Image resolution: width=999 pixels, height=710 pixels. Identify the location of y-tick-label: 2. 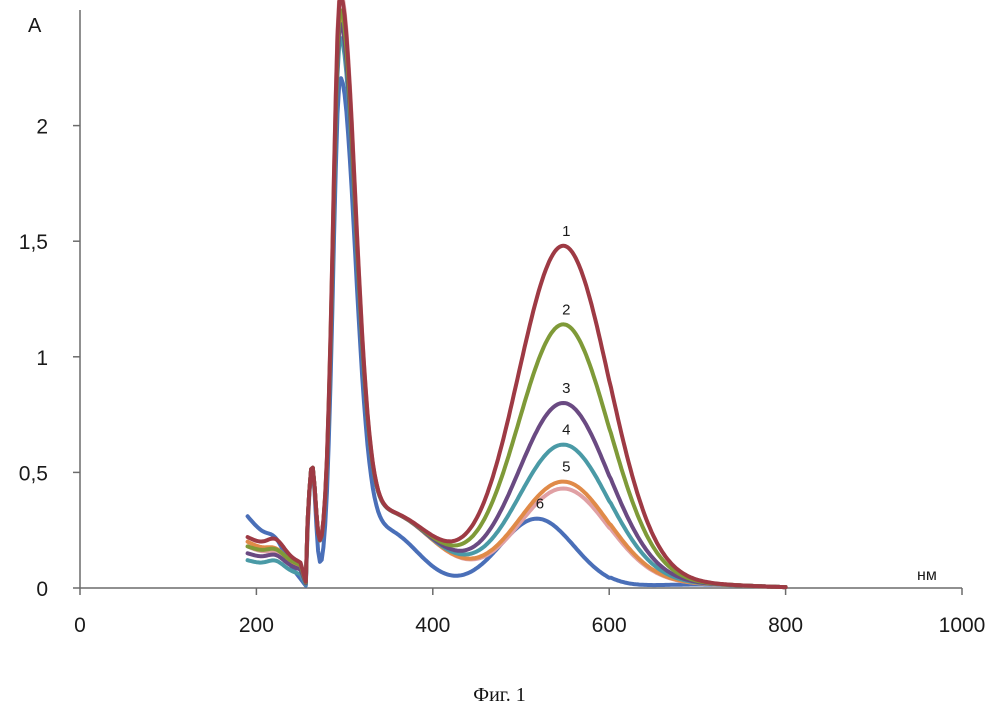
(42, 127).